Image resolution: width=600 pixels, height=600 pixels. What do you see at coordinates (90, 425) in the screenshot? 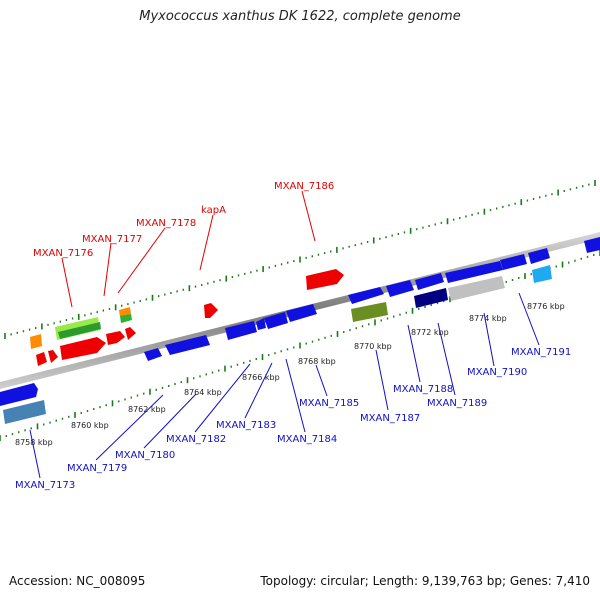
I see `kbp-label: 8760 kbp` at bounding box center [90, 425].